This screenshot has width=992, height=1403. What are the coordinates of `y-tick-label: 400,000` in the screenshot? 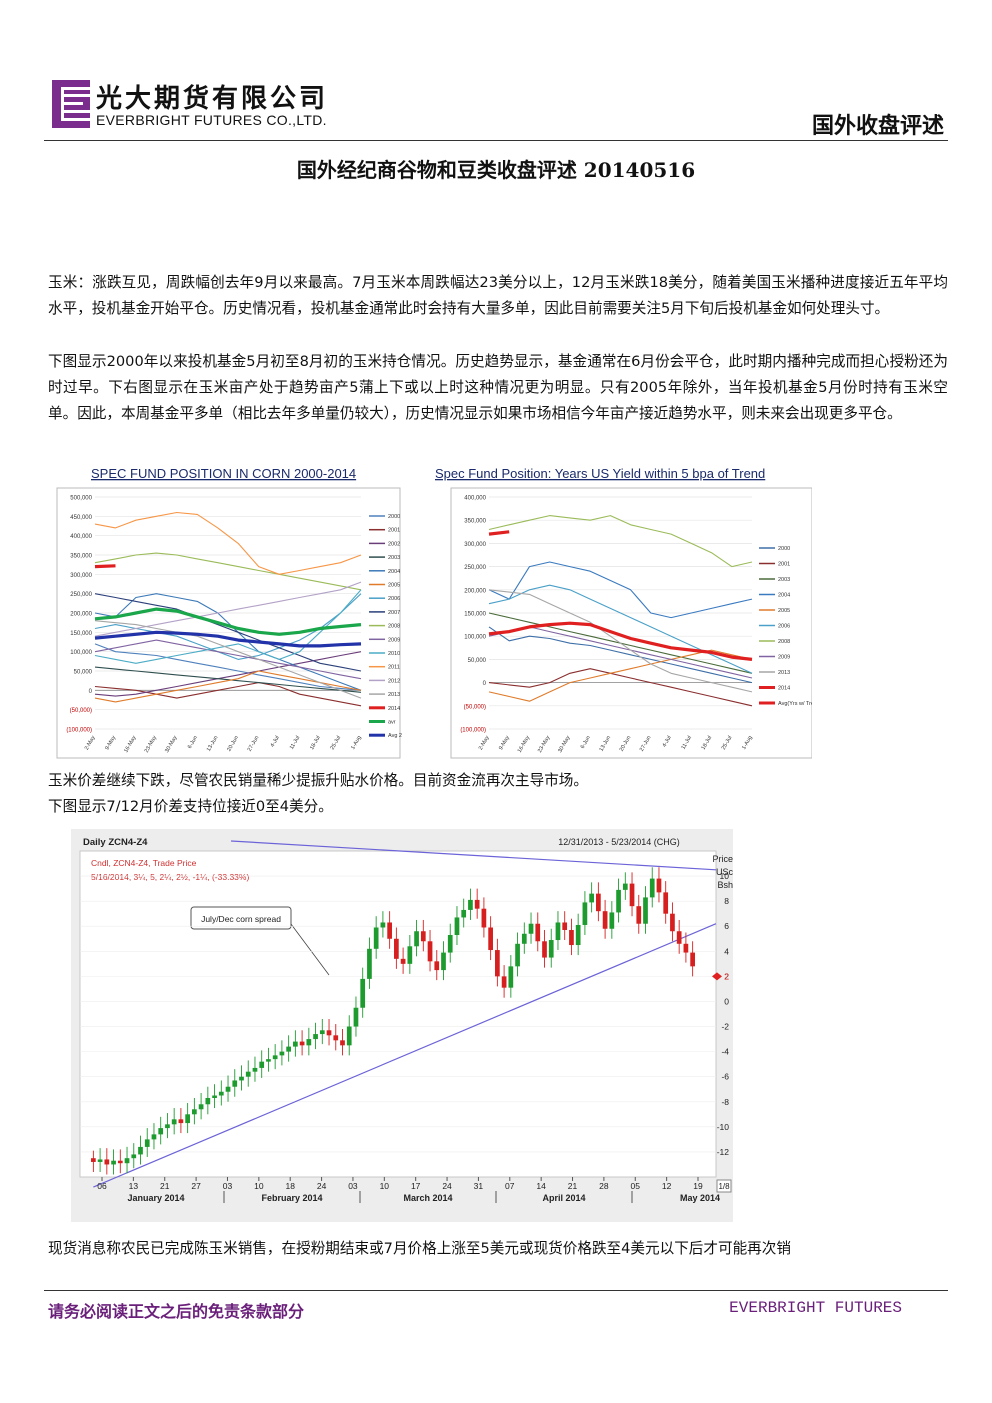 It's located at (81, 537).